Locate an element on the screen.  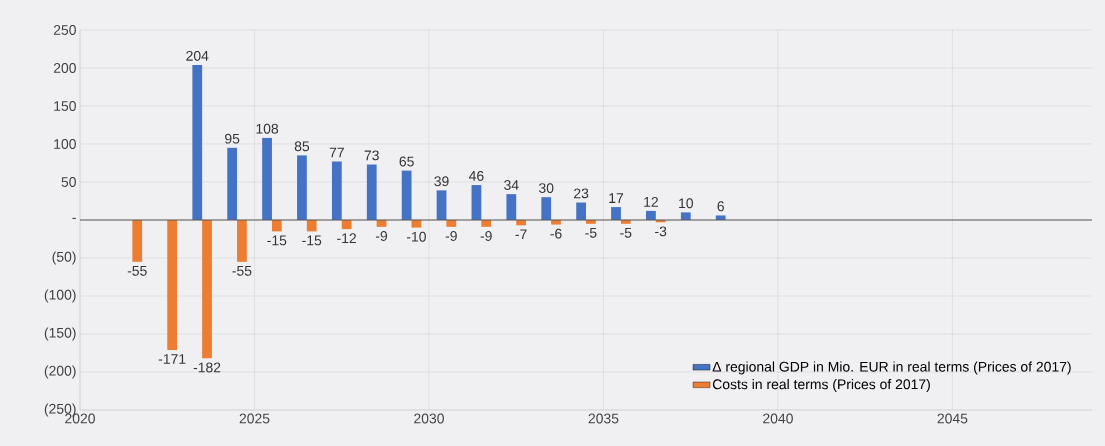
data-label: 17 is located at coordinates (616, 198).